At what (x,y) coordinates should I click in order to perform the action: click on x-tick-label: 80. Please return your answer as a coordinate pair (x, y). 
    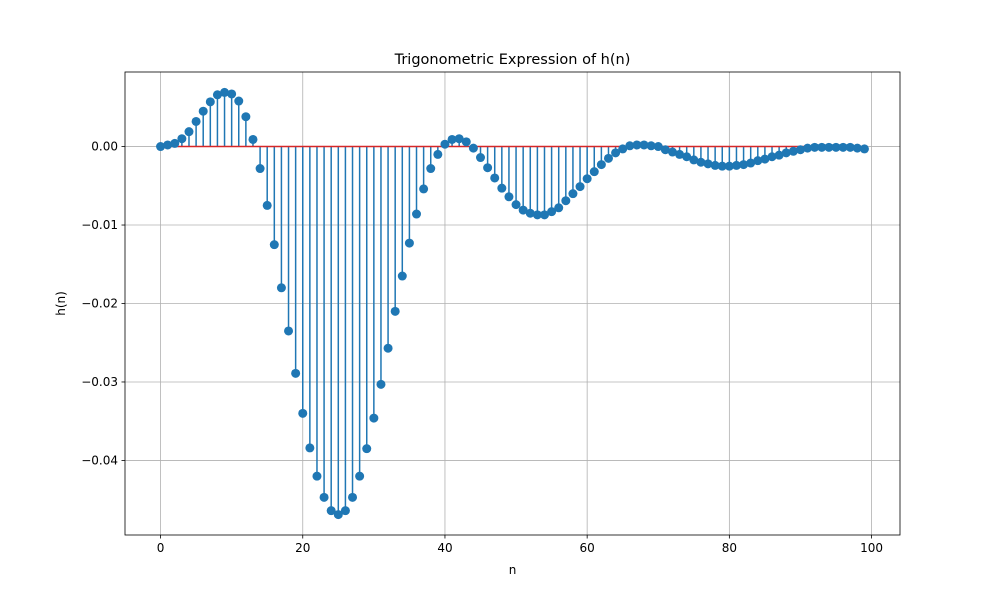
    Looking at the image, I should click on (729, 548).